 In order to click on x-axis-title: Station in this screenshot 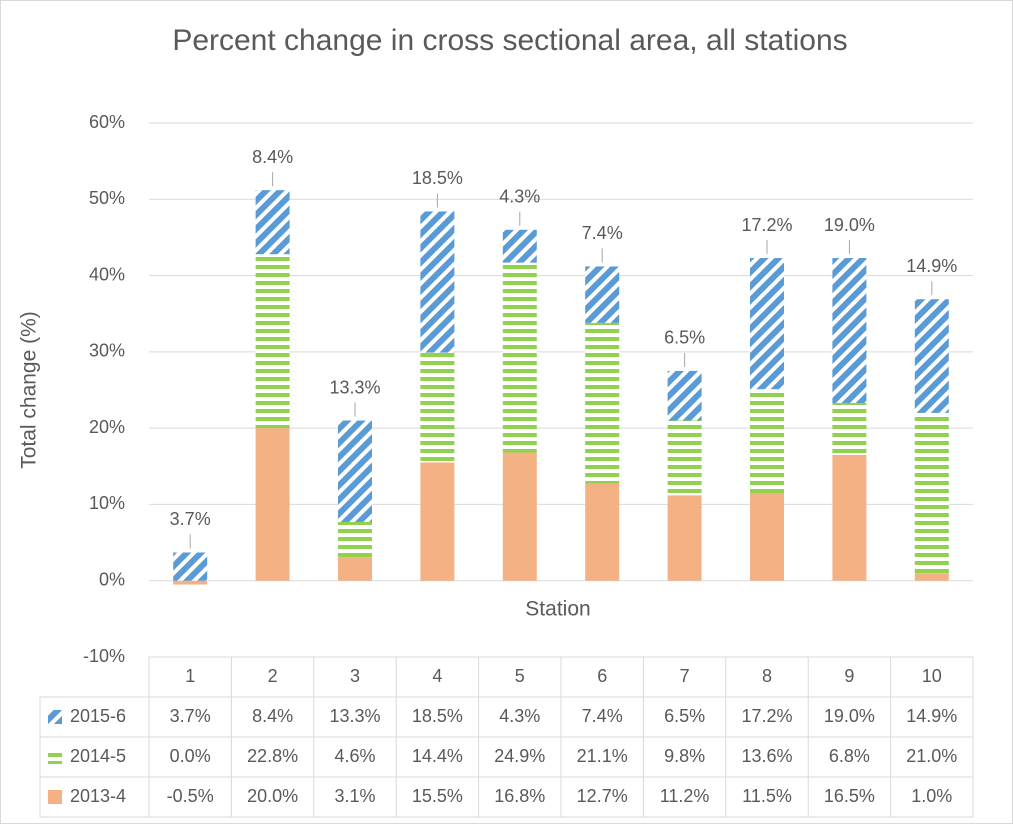, I will do `click(557, 609)`.